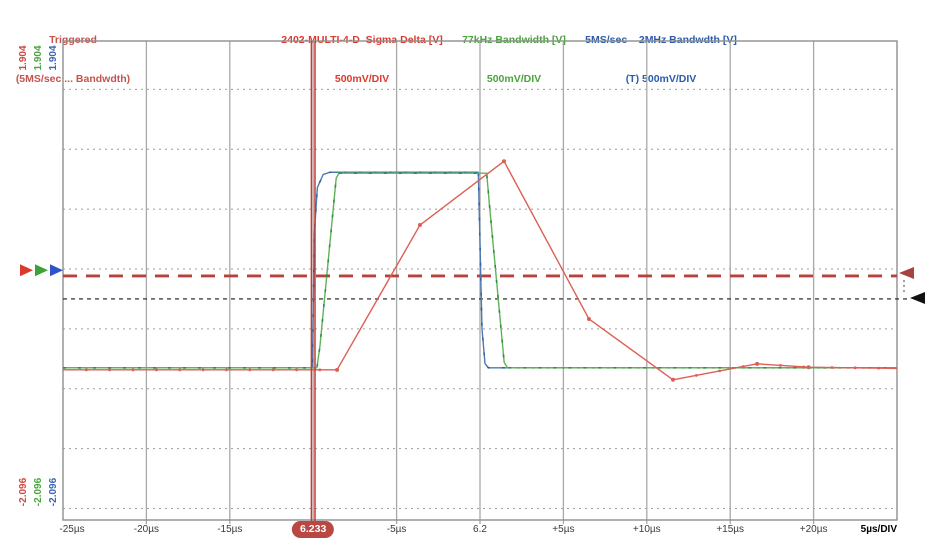 The image size is (934, 545). What do you see at coordinates (362, 60) in the screenshot?
I see `channel-label-sigma-delta: 2402-MULTI-4-D Sigma Delta [V] 500mV/DIV` at bounding box center [362, 60].